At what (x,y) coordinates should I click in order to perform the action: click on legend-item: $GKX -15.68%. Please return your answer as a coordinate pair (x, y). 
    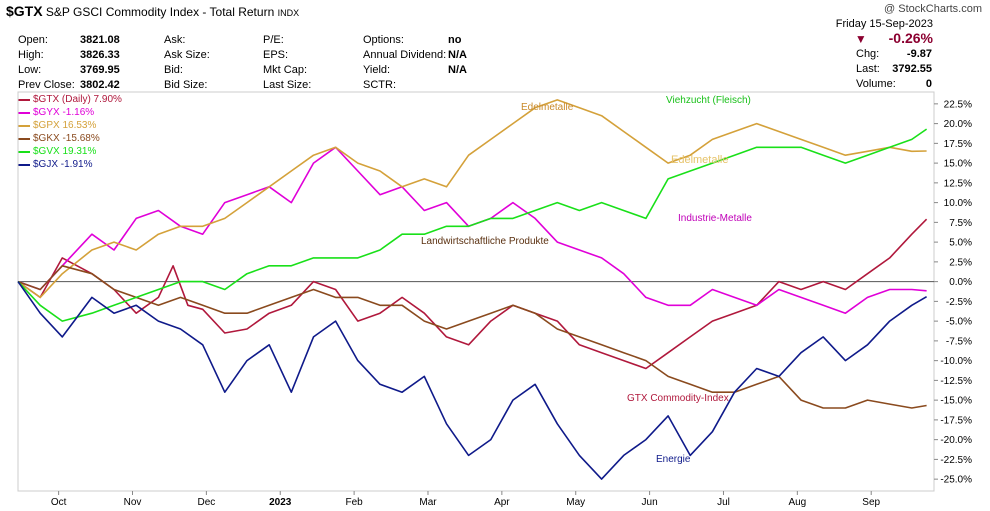
    Looking at the image, I should click on (70, 138).